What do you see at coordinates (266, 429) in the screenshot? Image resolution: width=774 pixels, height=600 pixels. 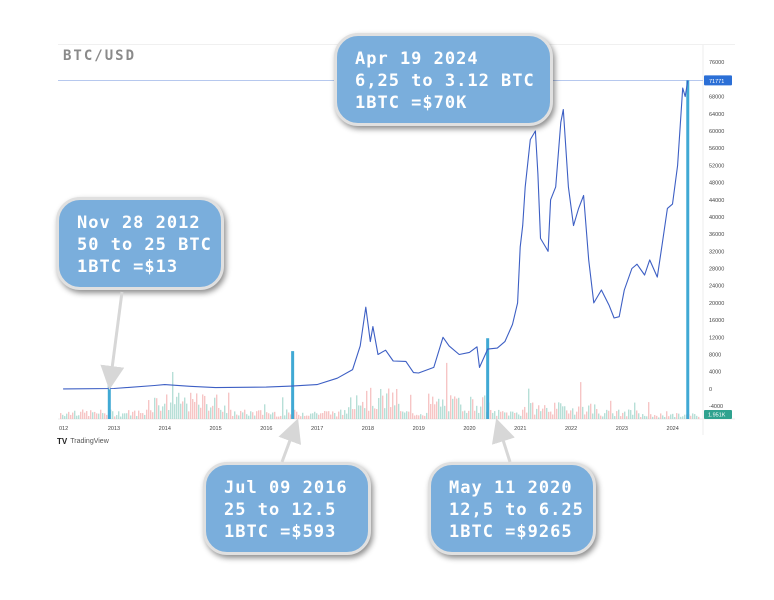 I see `x-tick-label: 2016` at bounding box center [266, 429].